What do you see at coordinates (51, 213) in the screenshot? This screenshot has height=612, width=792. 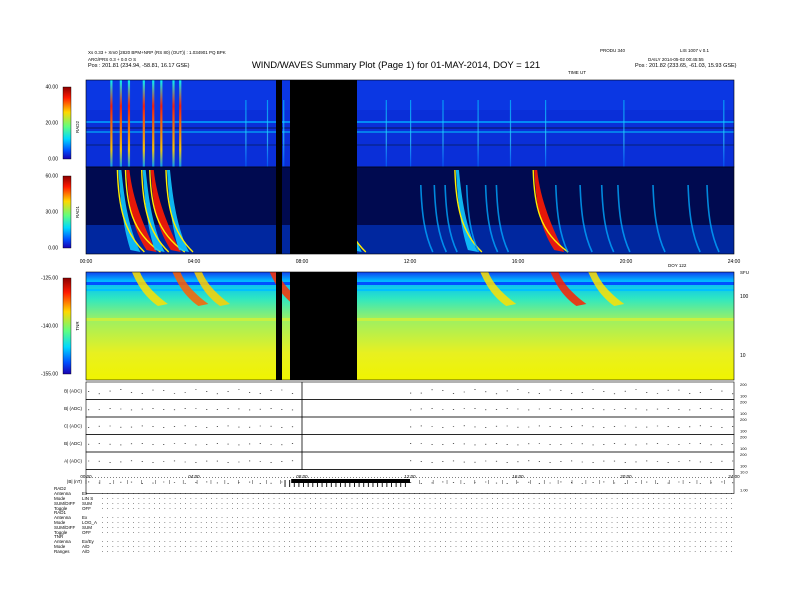 I see `ytick-label: 30.00` at bounding box center [51, 213].